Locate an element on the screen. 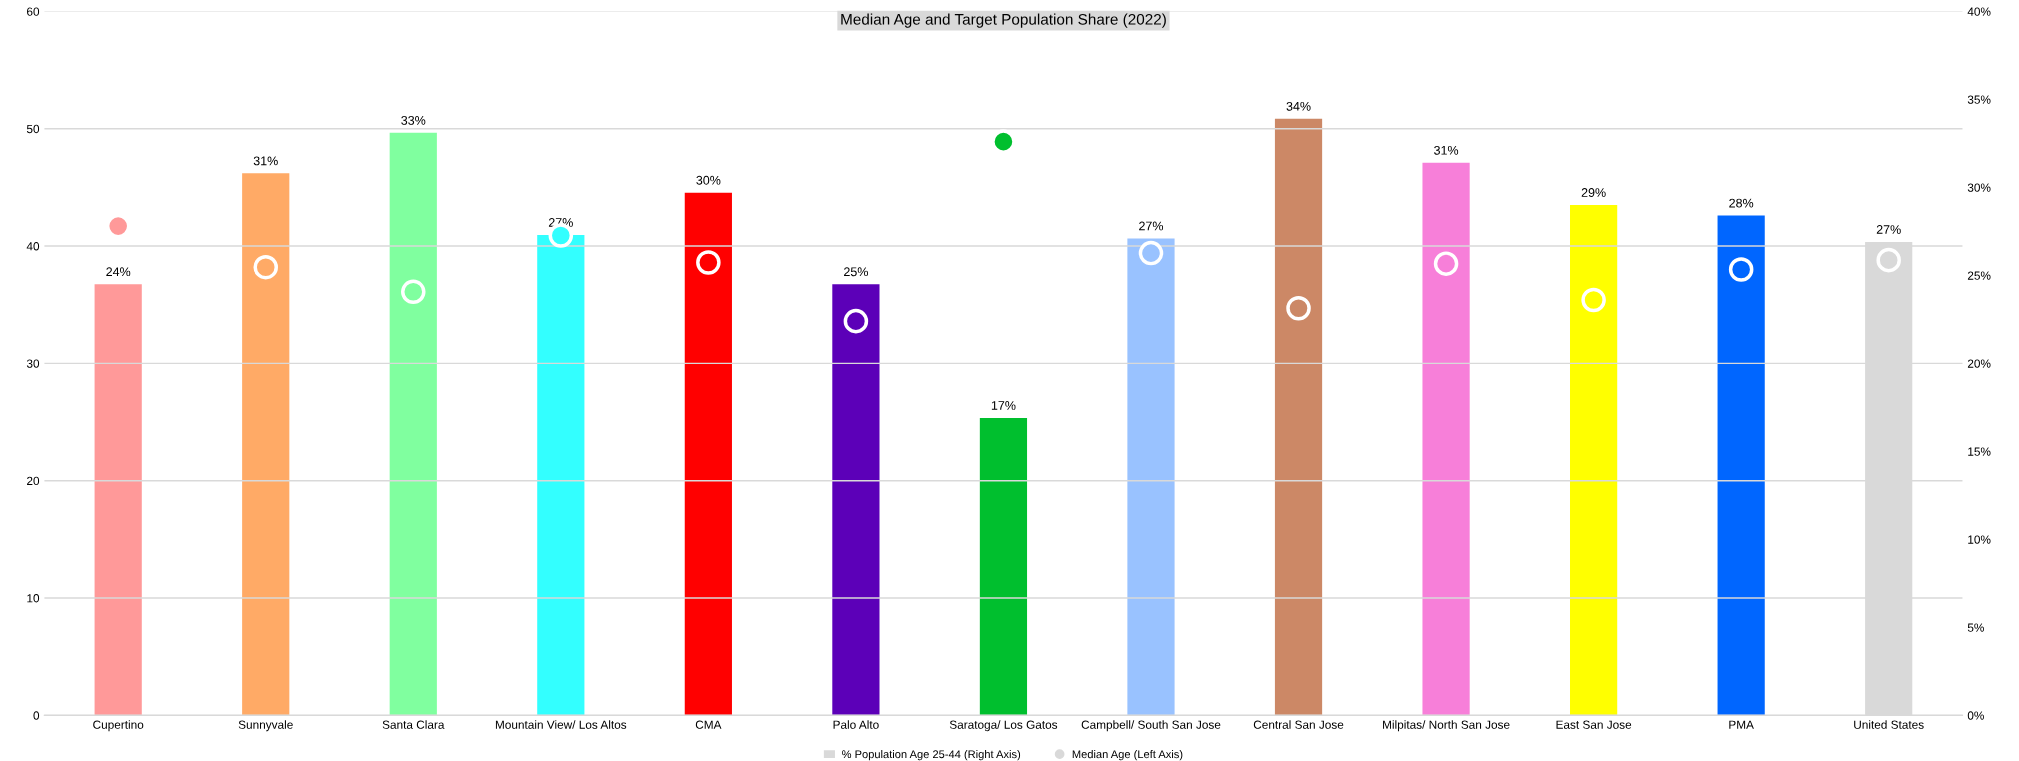  data-label: 29% is located at coordinates (1593, 192).